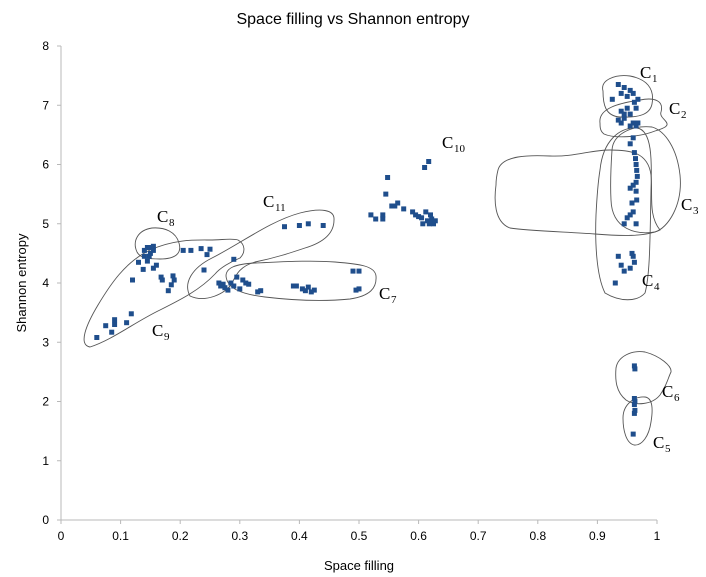  I want to click on x-axis-label: Space filling, so click(359, 565).